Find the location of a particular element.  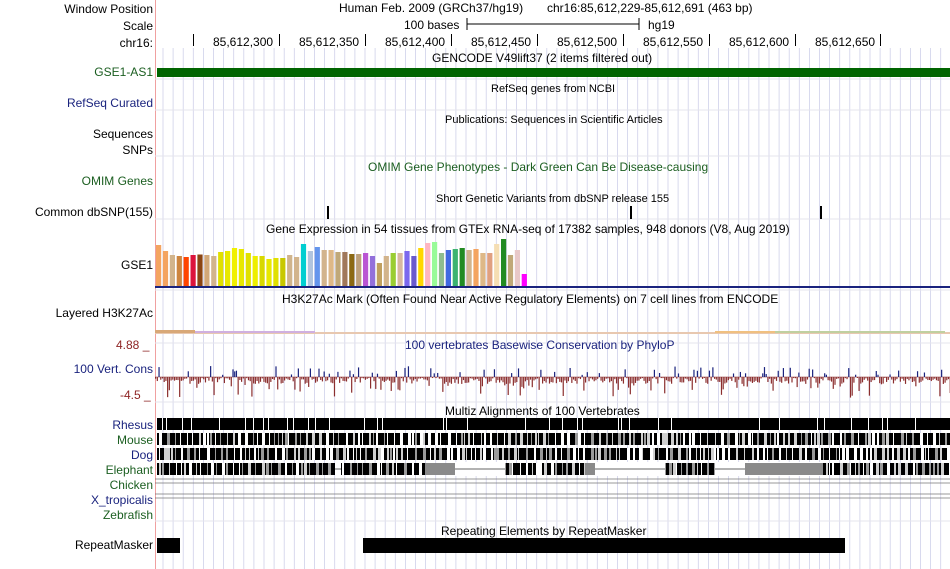

position-readout: chr16:85,612,229-85,612,691 (463 bp) is located at coordinates (650, 8).